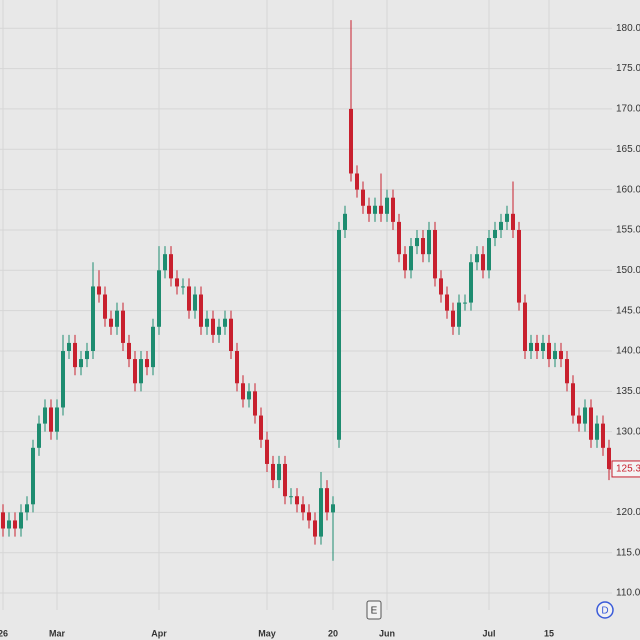 The height and width of the screenshot is (640, 640). I want to click on y-tick-label: 170.00, so click(628, 109).